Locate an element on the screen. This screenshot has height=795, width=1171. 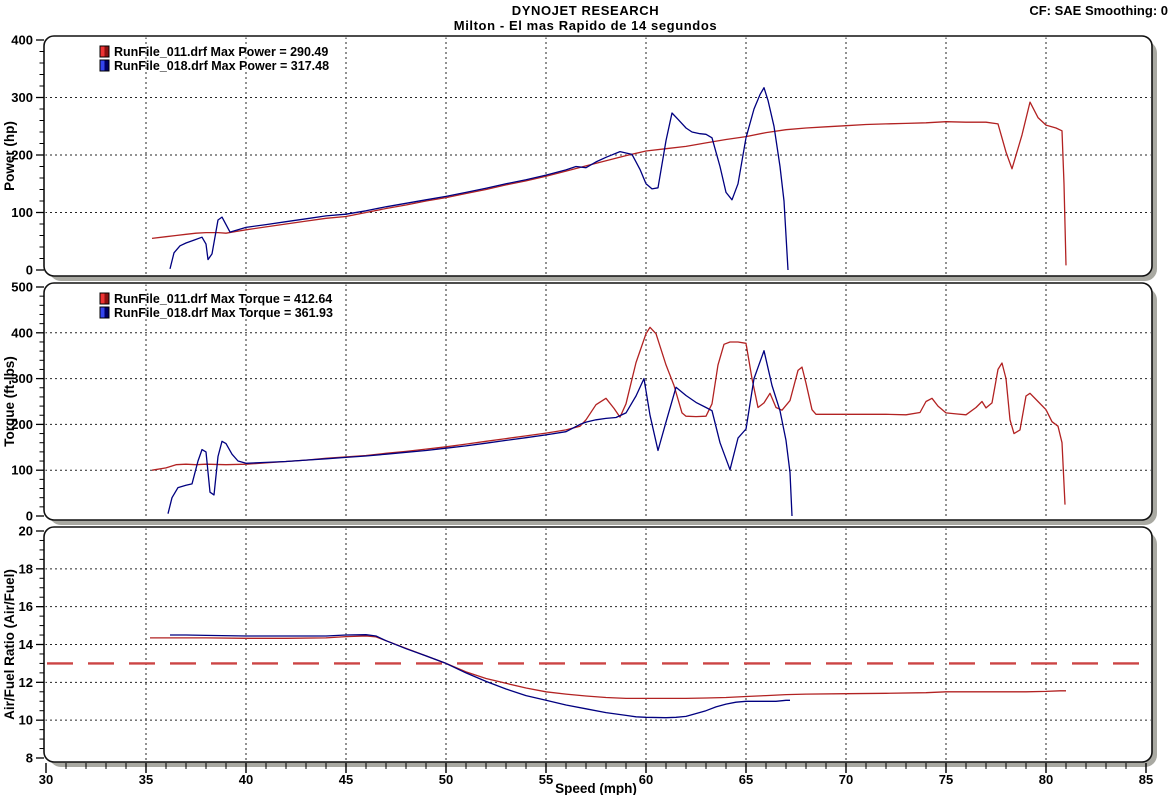
torque-axis-title: Torque (ft-lbs) is located at coordinates (9, 401).